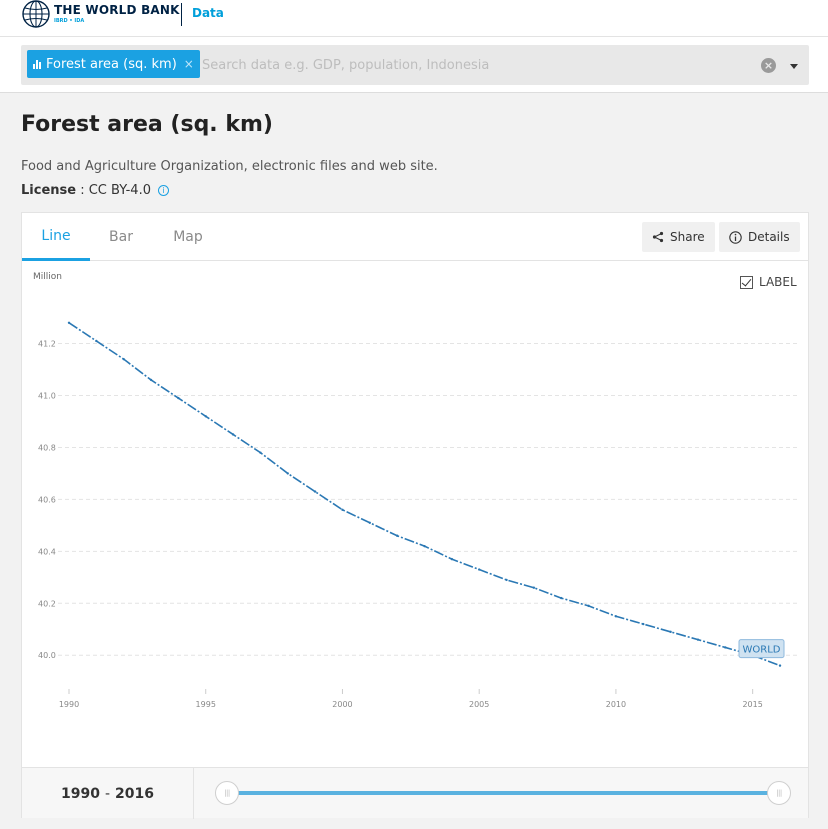 The width and height of the screenshot is (828, 829). What do you see at coordinates (411, 699) in the screenshot?
I see `x-axis-ticks: 1990 1995 2000 2005 2010 2015` at bounding box center [411, 699].